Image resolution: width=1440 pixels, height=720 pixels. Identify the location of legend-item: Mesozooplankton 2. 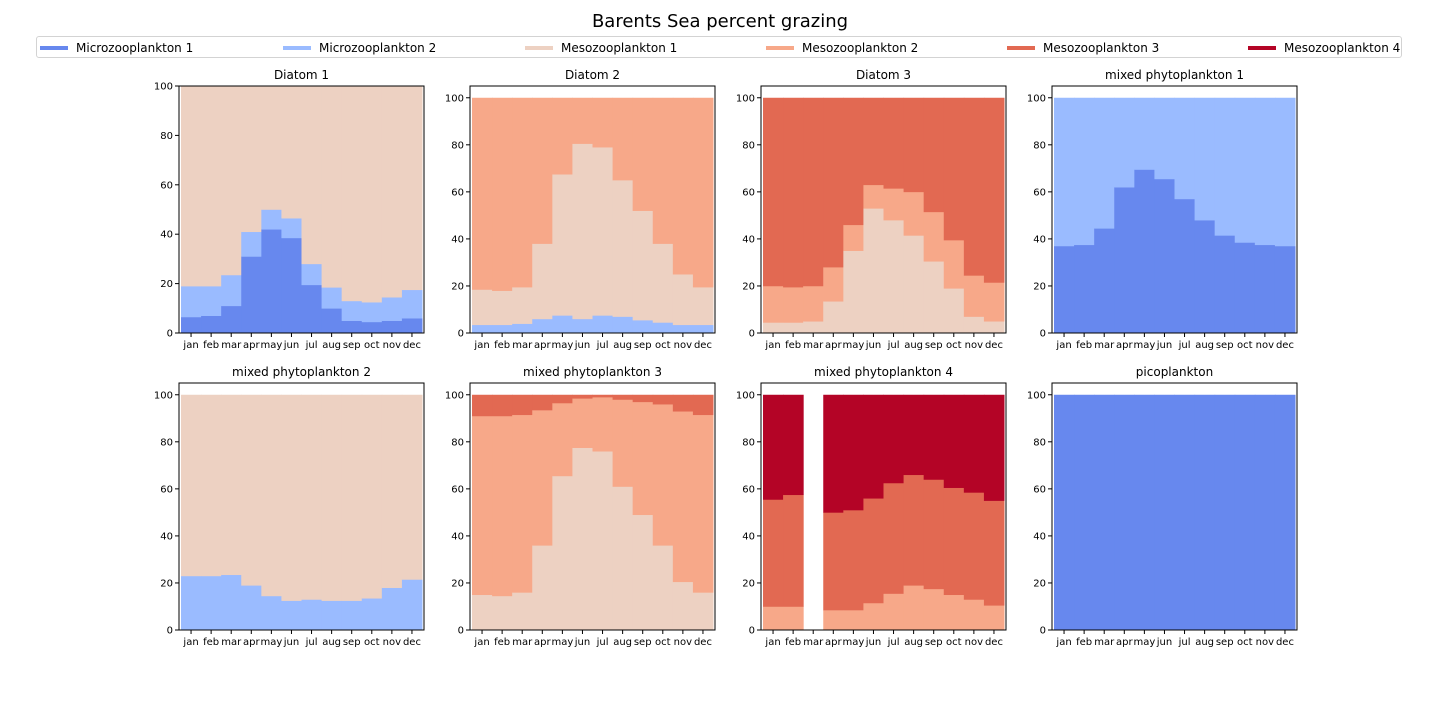
(842, 48).